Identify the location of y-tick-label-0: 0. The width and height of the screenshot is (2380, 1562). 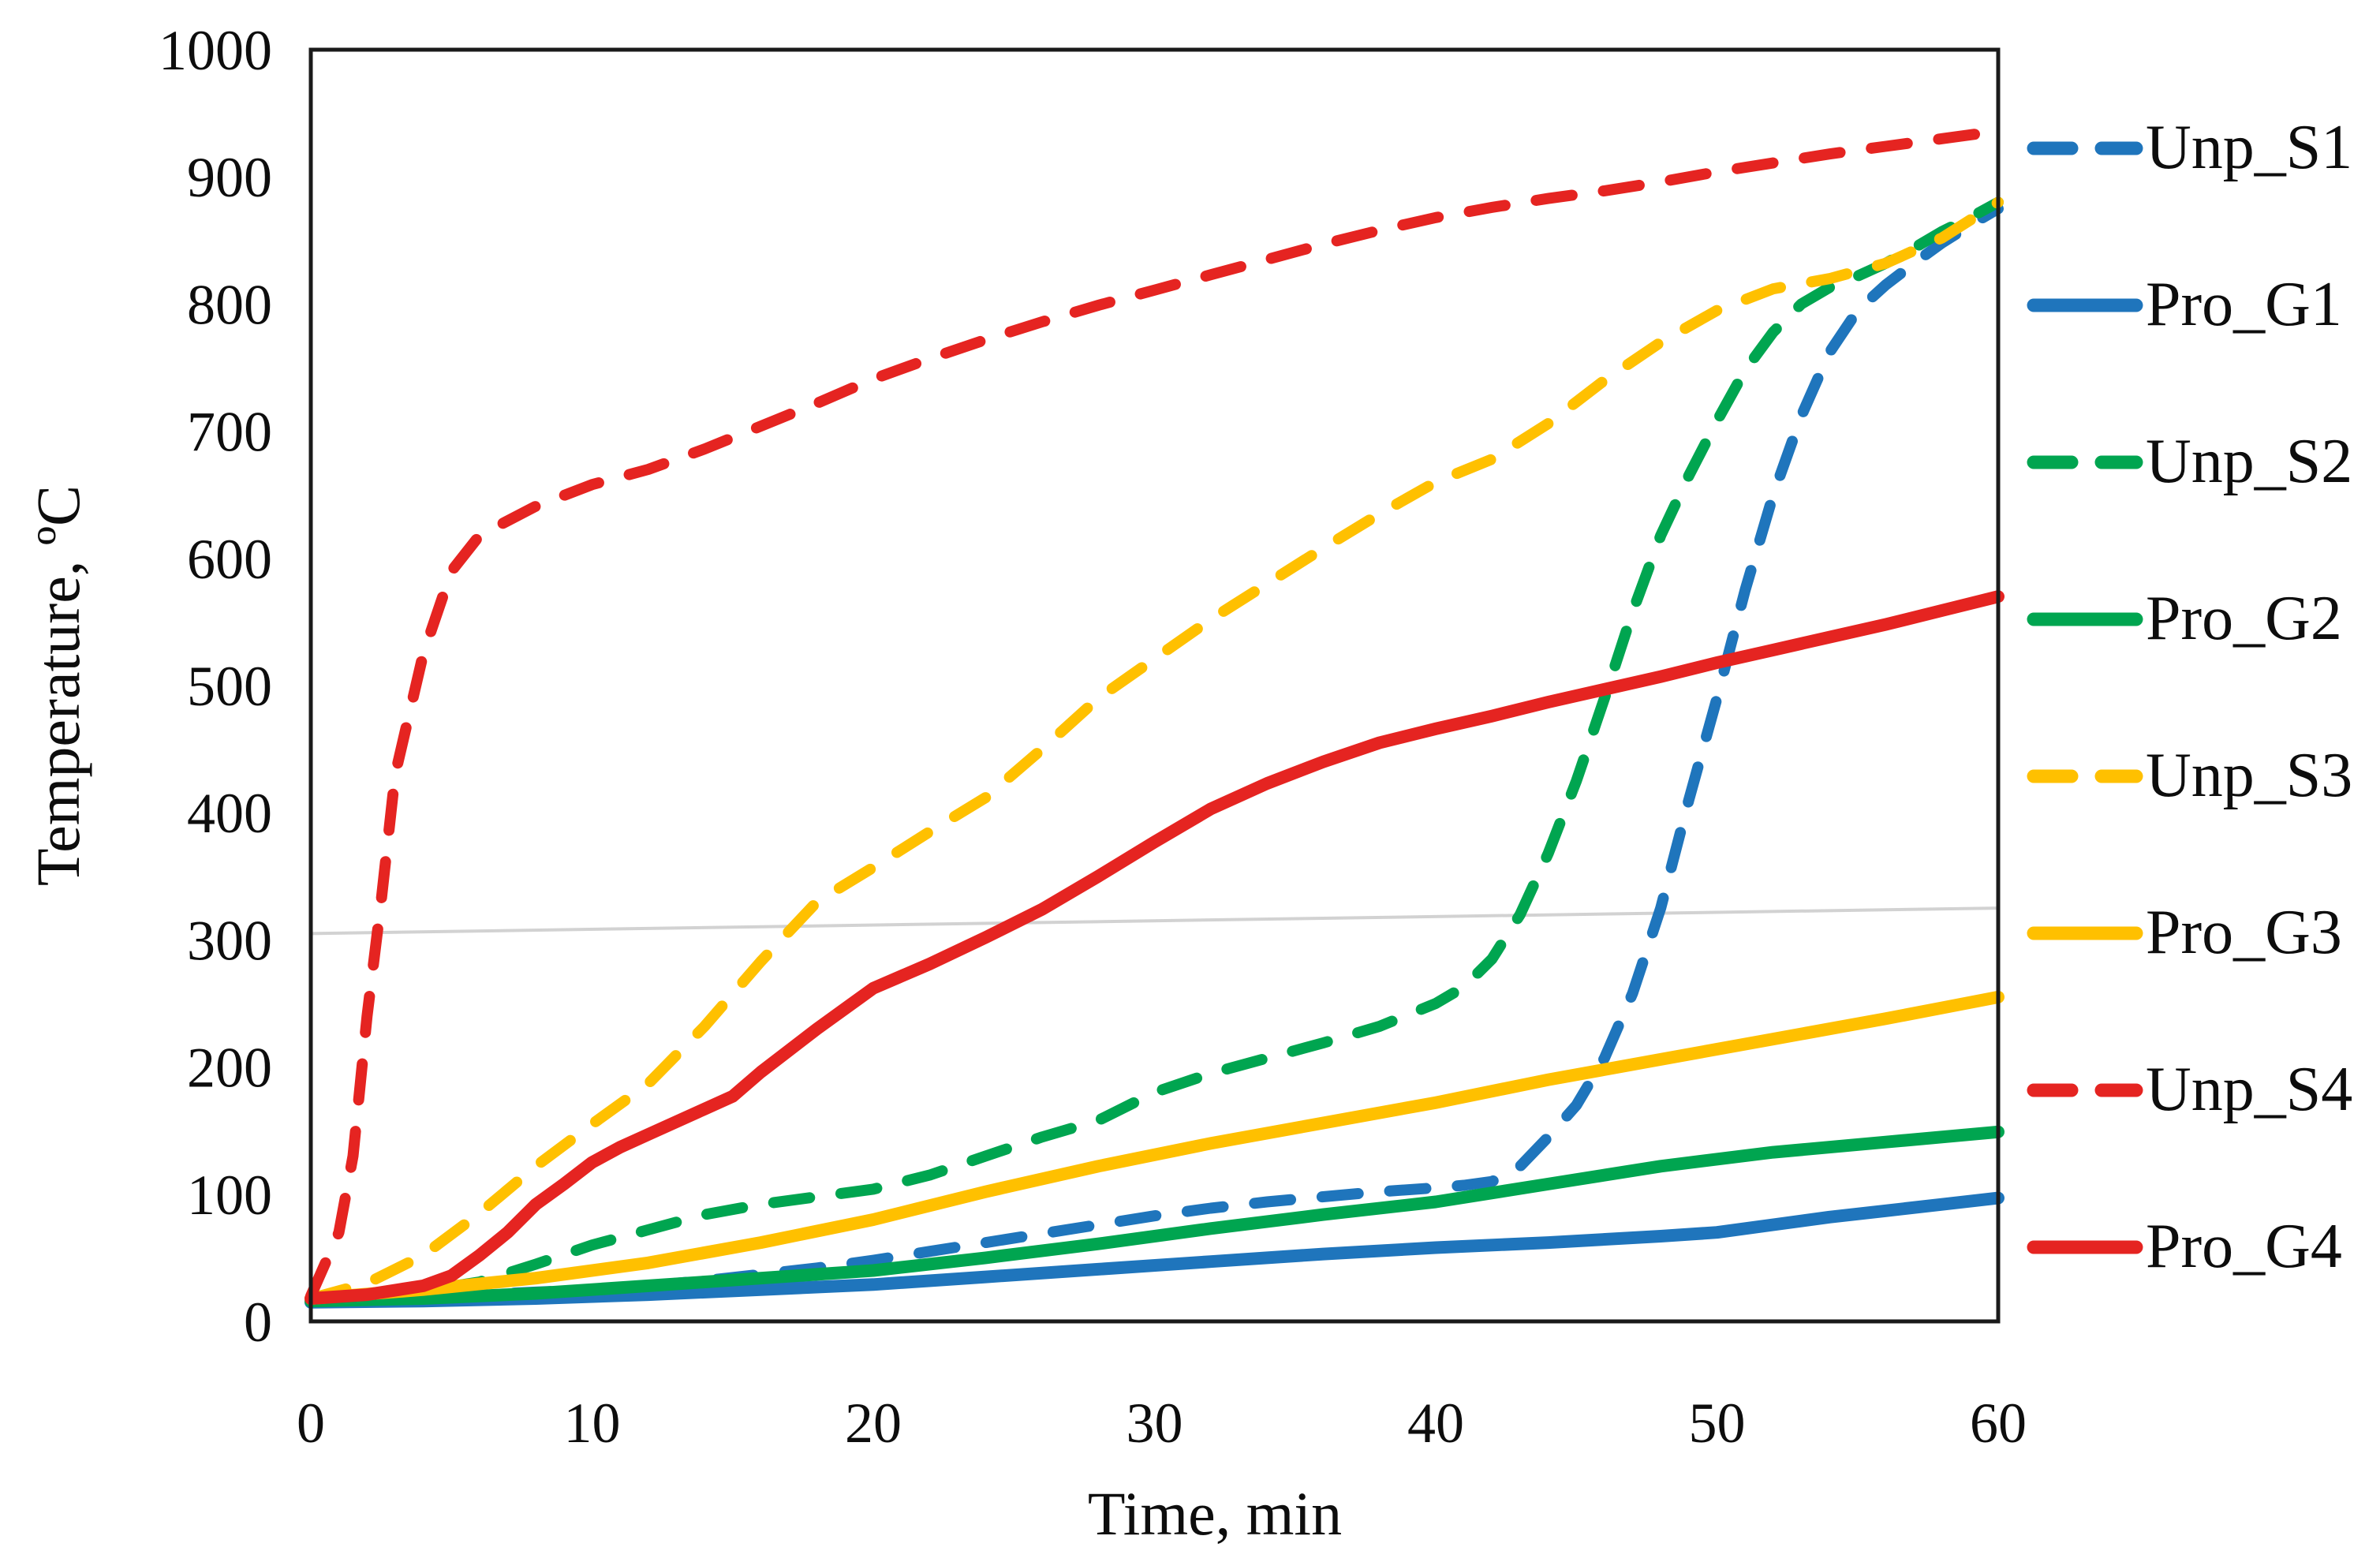
(258, 1322).